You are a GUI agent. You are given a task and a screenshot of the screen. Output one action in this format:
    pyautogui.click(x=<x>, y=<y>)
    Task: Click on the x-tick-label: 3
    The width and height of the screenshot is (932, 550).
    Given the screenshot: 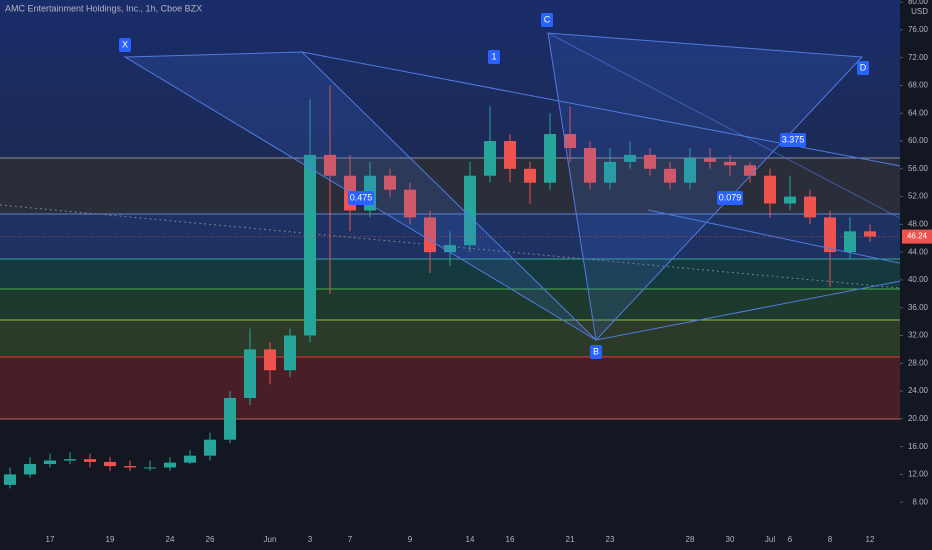 What is the action you would take?
    pyautogui.click(x=310, y=539)
    